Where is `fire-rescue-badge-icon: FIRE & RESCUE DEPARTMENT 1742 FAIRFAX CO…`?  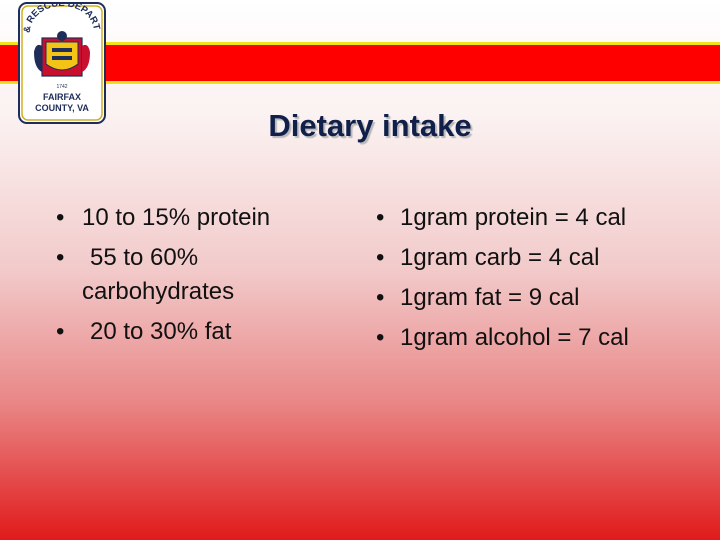
fire-rescue-badge-icon: FIRE & RESCUE DEPARTMENT 1742 FAIRFAX CO… is located at coordinates (62, 63).